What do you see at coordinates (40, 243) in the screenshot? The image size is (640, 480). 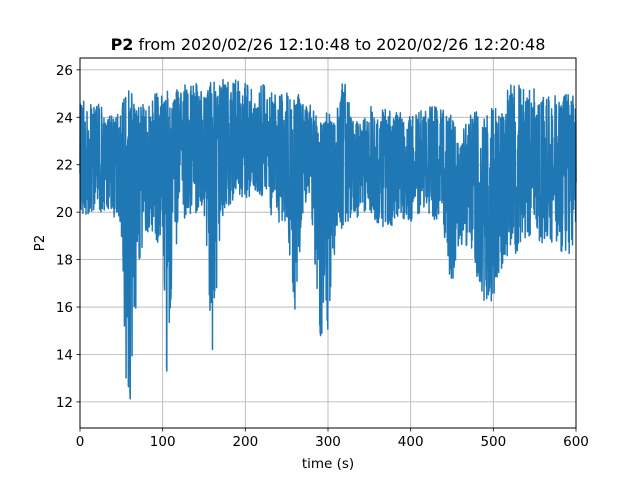 I see `y-axis-label: P2` at bounding box center [40, 243].